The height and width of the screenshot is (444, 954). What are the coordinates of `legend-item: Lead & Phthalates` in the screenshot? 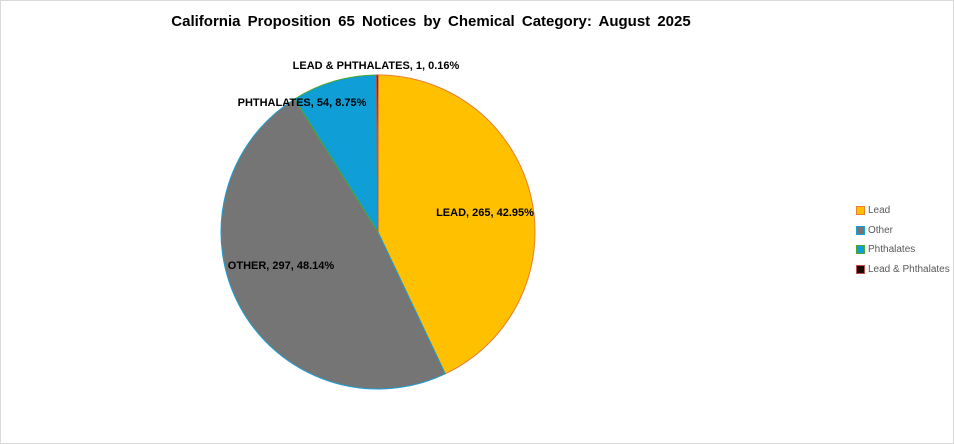 It's located at (903, 270).